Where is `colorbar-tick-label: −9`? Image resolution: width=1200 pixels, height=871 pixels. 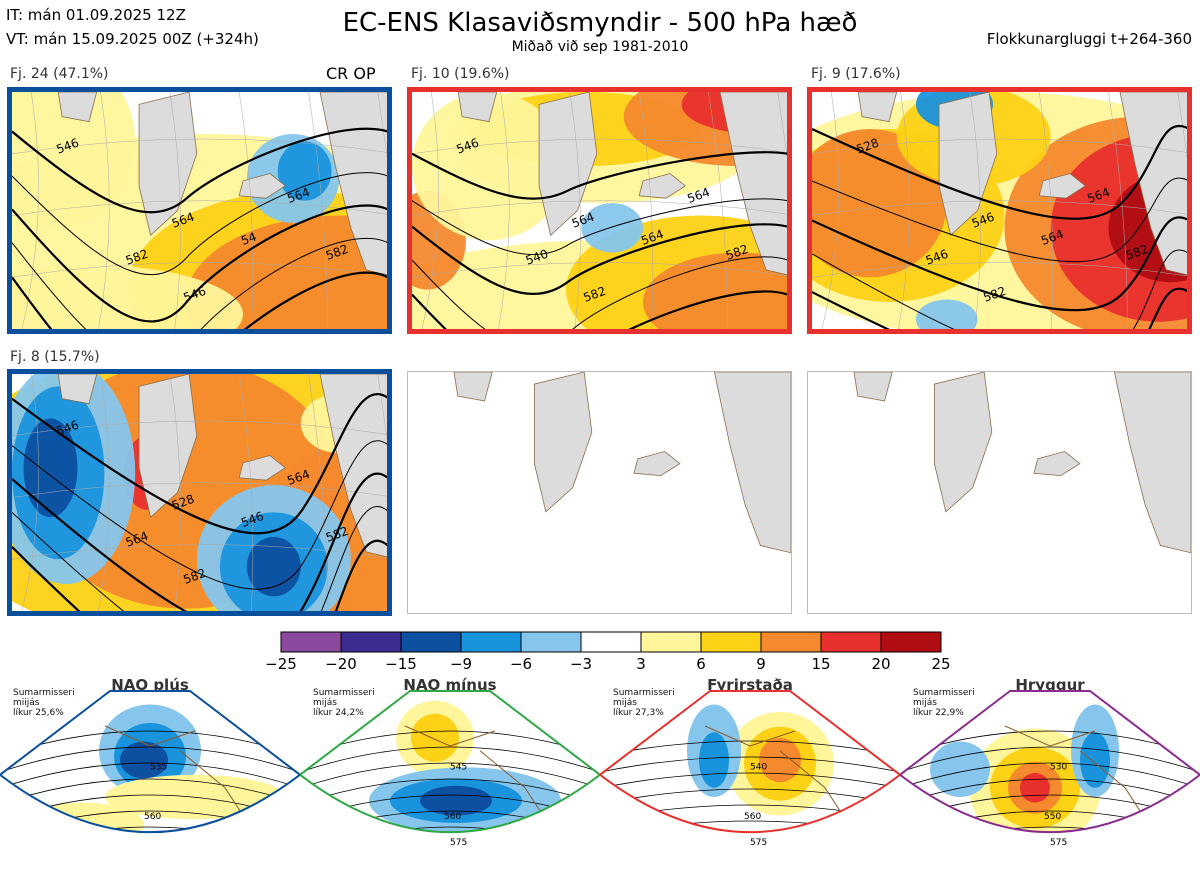 colorbar-tick-label: −9 is located at coordinates (461, 664).